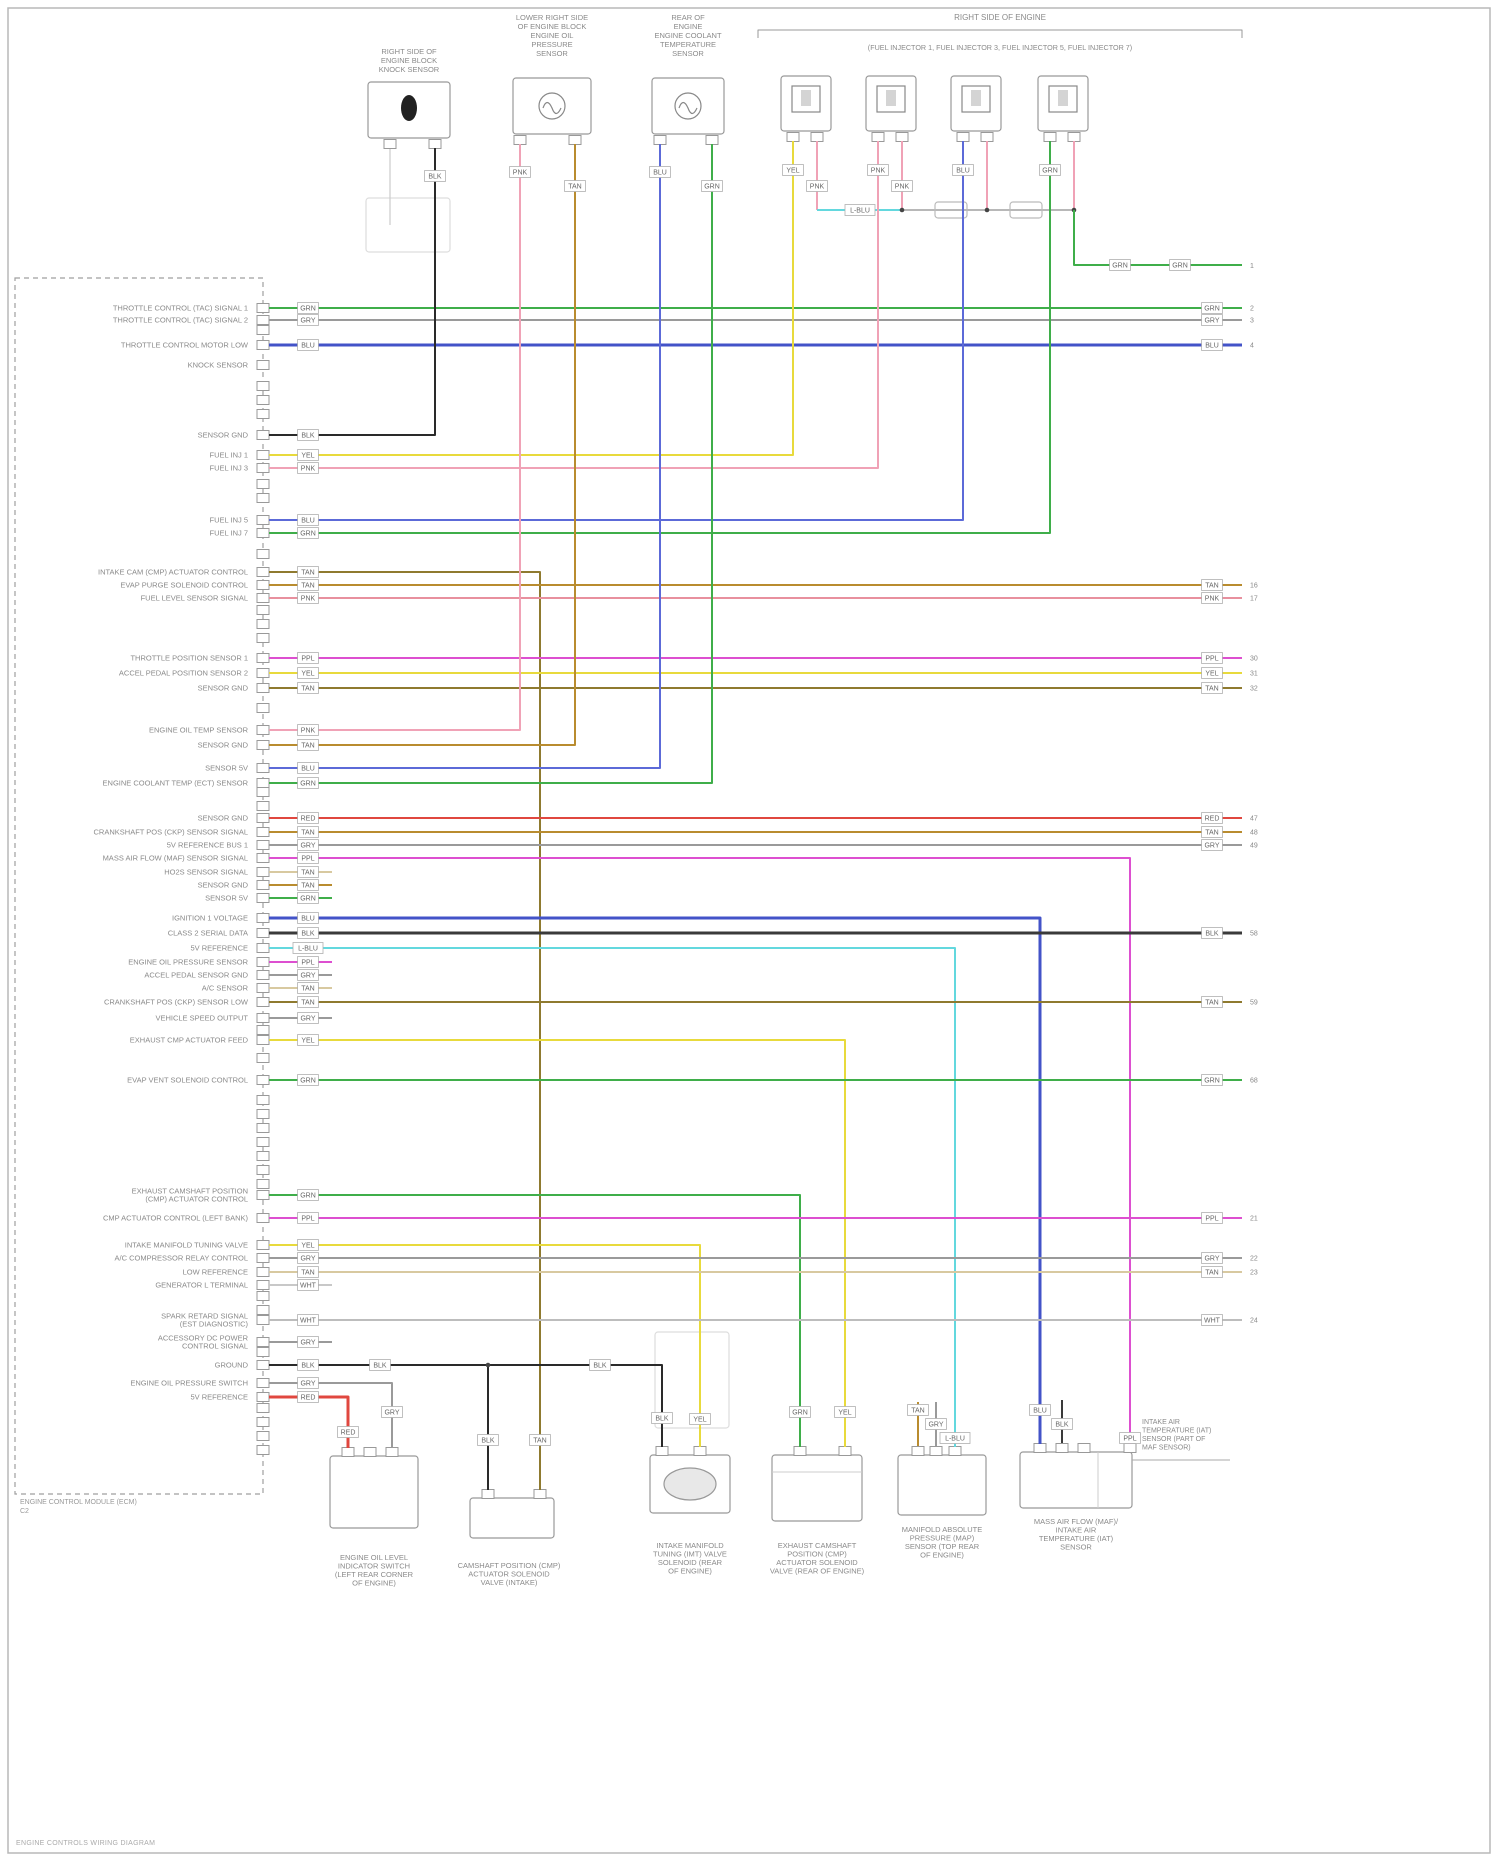  Describe the element at coordinates (186, 1245) in the screenshot. I see `pin-label: INTAKE MANIFOLD TUNING VALVE` at that location.